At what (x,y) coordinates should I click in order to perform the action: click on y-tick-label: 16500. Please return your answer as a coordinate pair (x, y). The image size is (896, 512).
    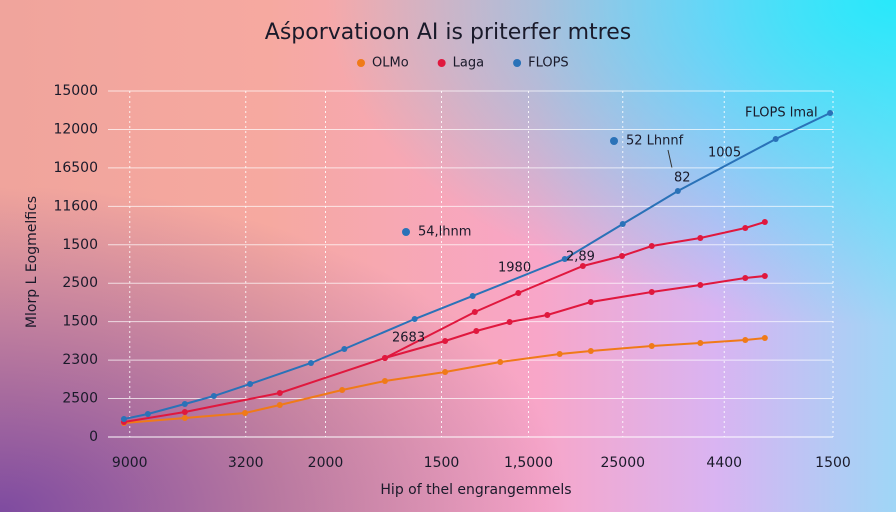
    Looking at the image, I should click on (75, 168).